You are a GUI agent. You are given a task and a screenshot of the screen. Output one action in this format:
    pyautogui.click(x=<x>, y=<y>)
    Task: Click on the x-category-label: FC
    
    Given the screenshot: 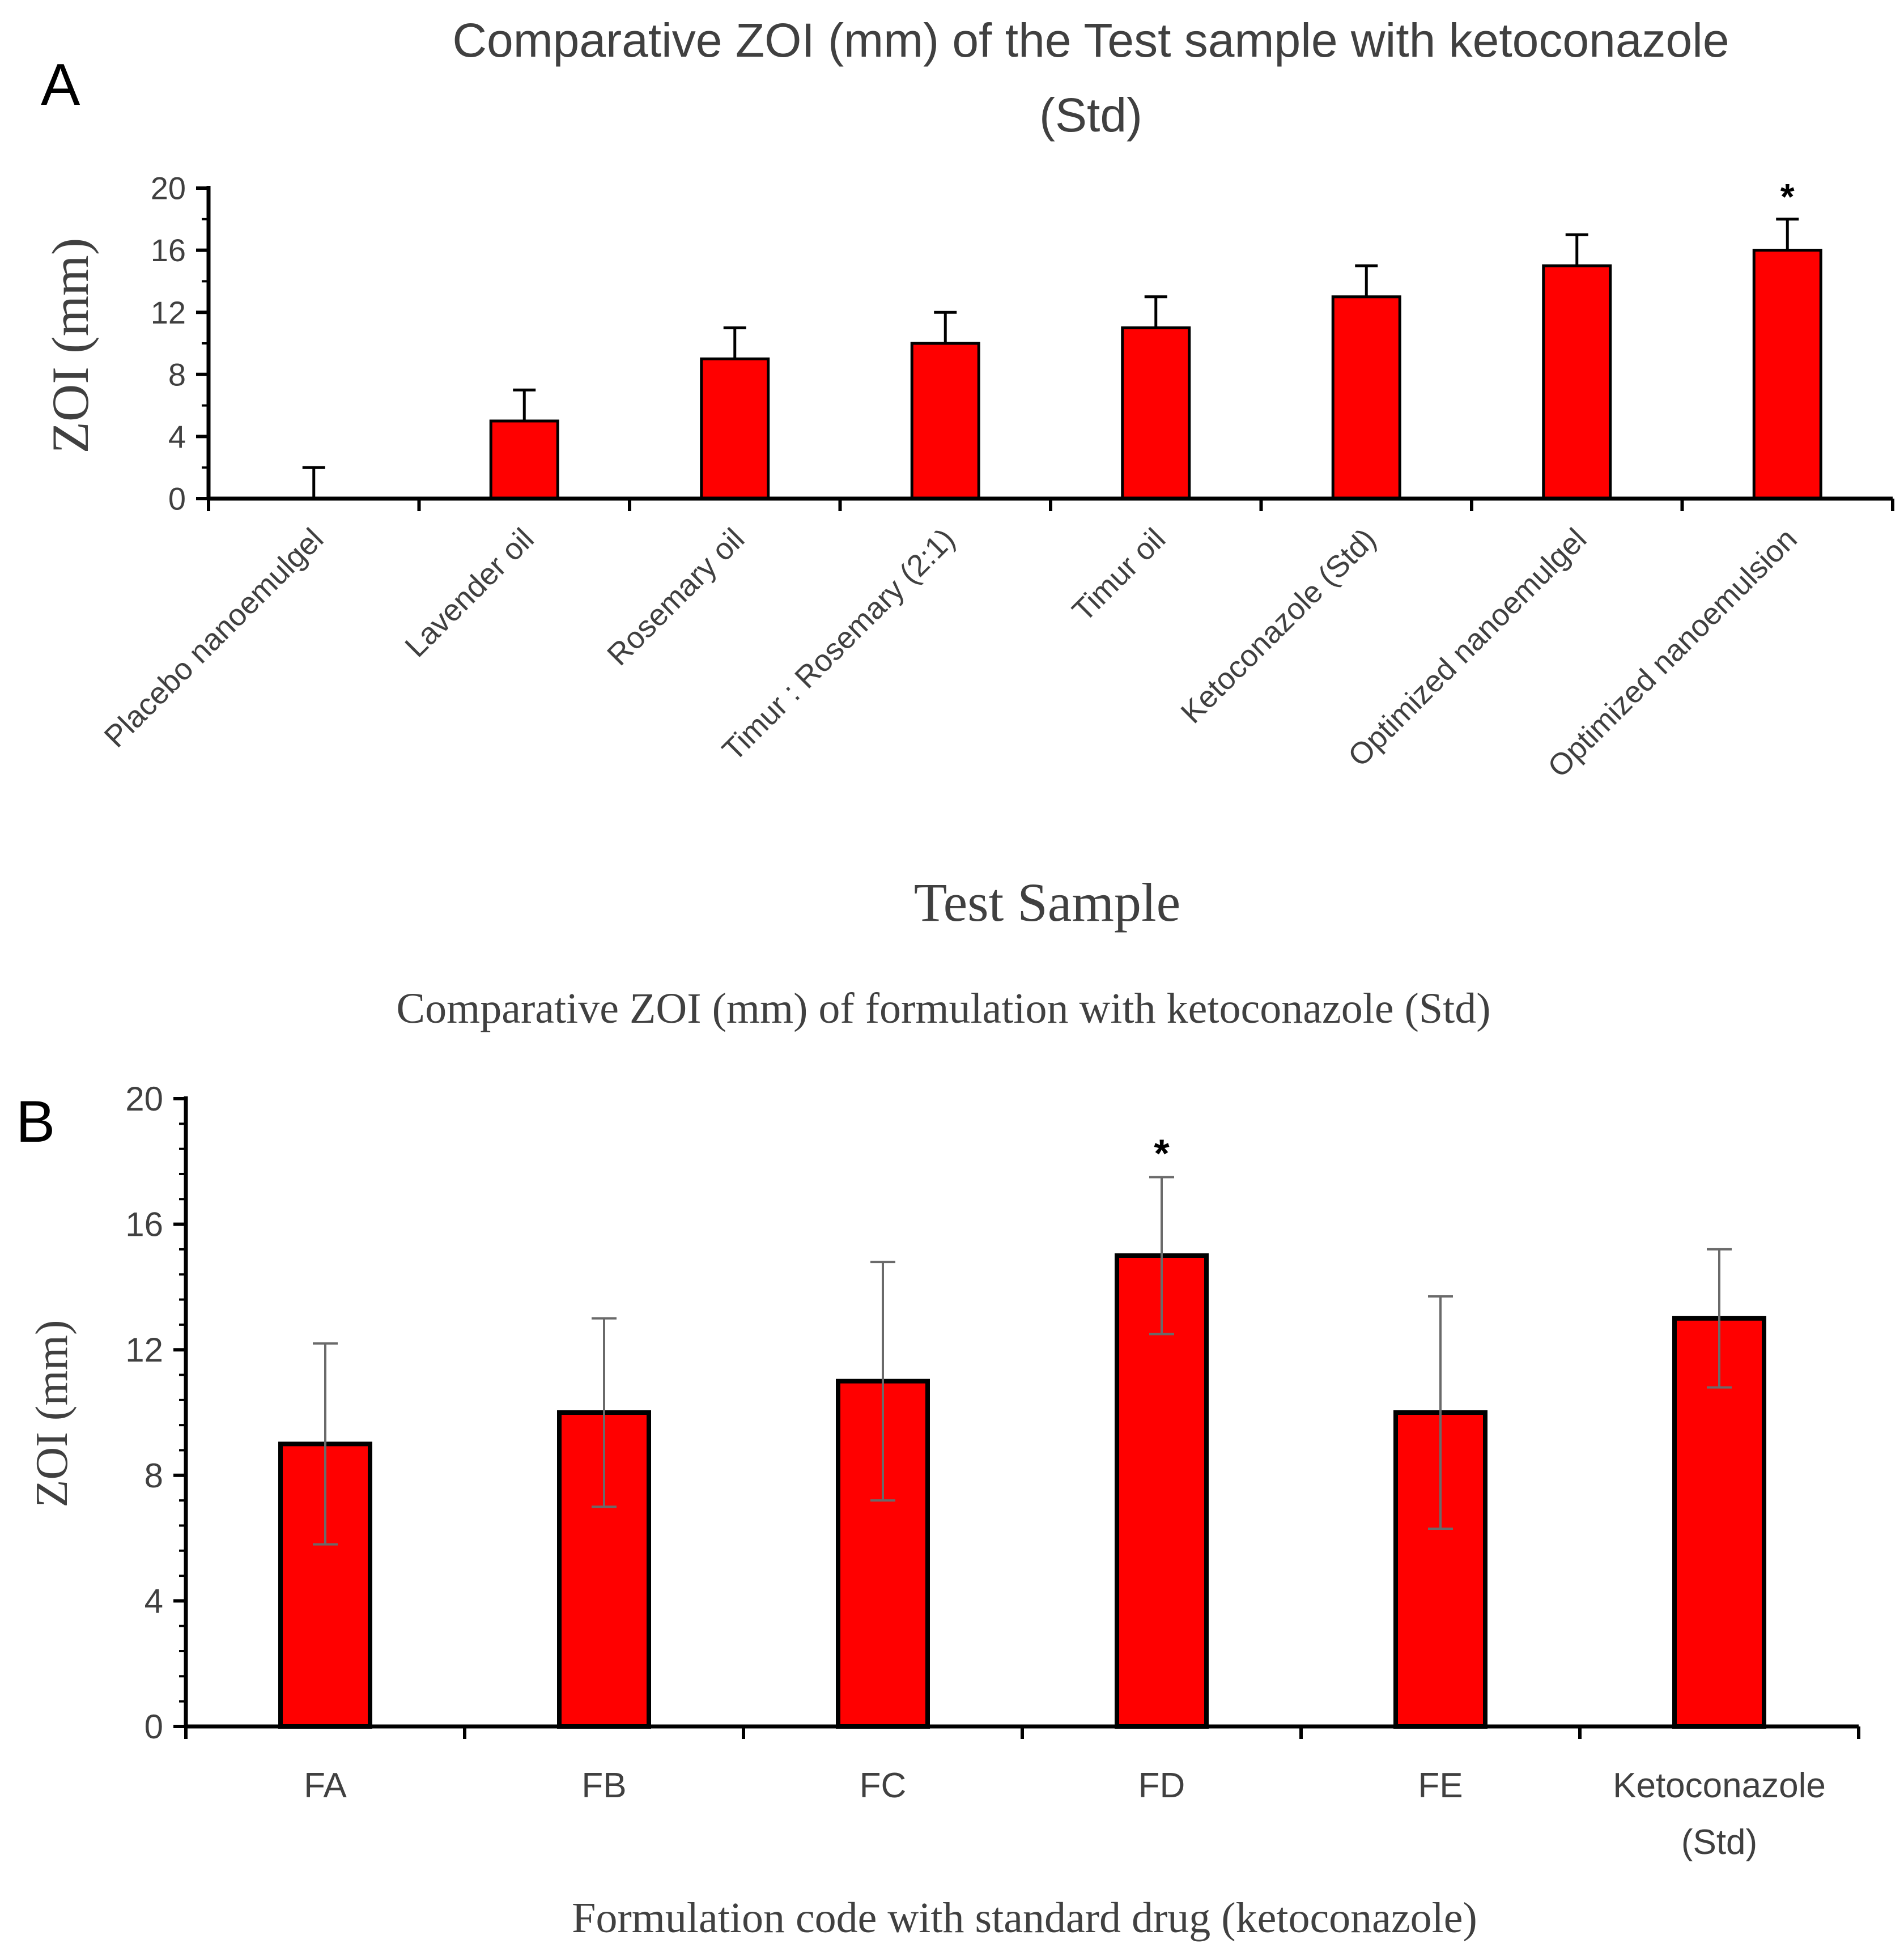 What is the action you would take?
    pyautogui.click(x=883, y=1785)
    